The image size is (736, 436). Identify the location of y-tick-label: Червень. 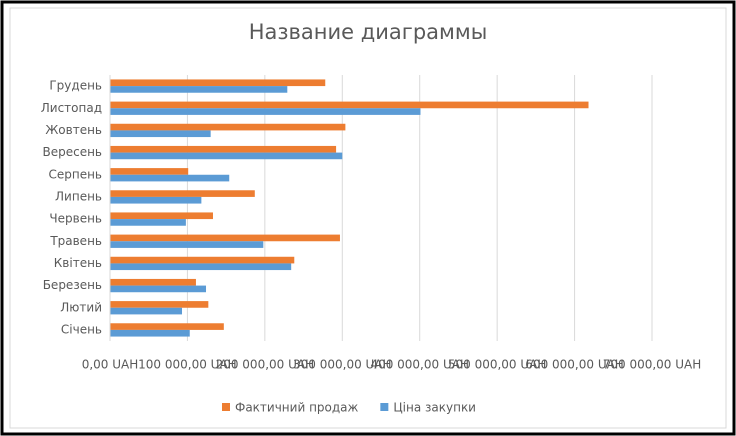
(75, 219).